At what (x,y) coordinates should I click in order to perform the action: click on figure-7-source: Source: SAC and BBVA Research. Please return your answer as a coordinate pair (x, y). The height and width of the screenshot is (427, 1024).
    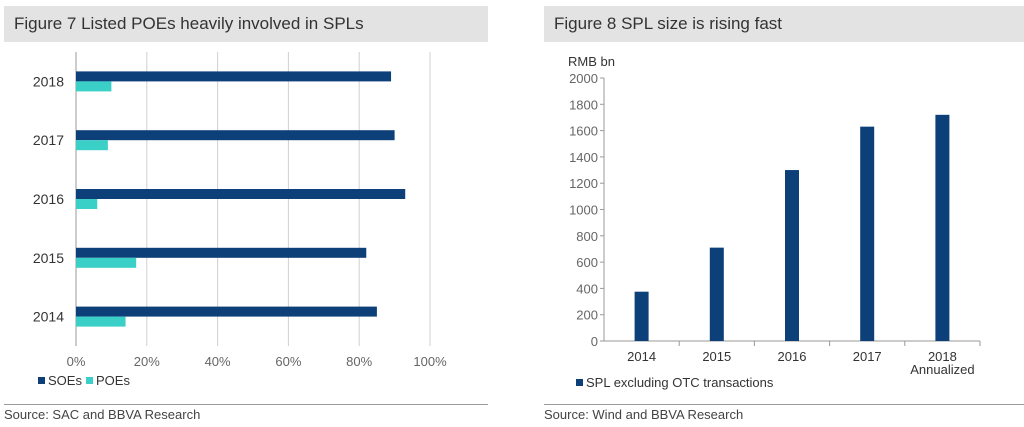
    Looking at the image, I should click on (246, 413).